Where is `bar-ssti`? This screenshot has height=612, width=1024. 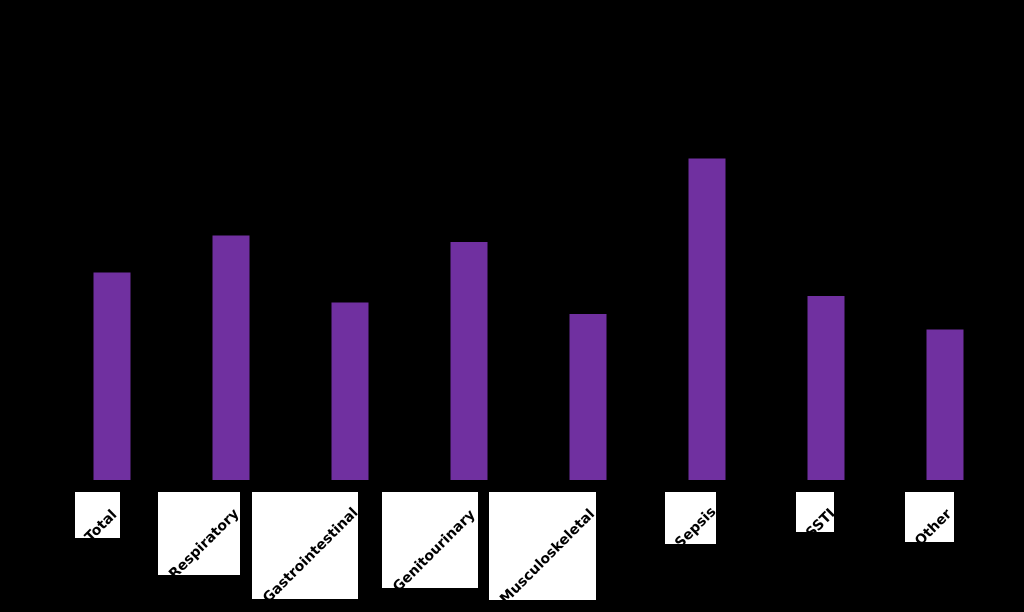
bar-ssti is located at coordinates (826, 387).